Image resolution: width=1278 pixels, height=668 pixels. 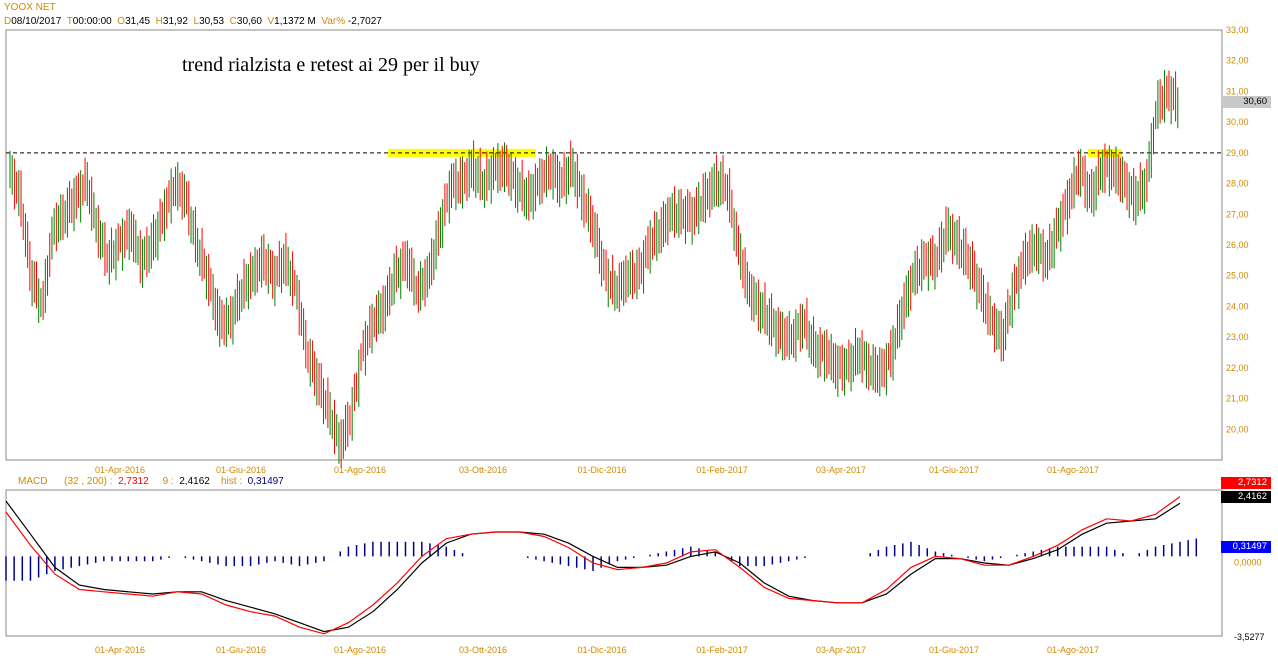 I want to click on volume-label: V, so click(x=271, y=21).